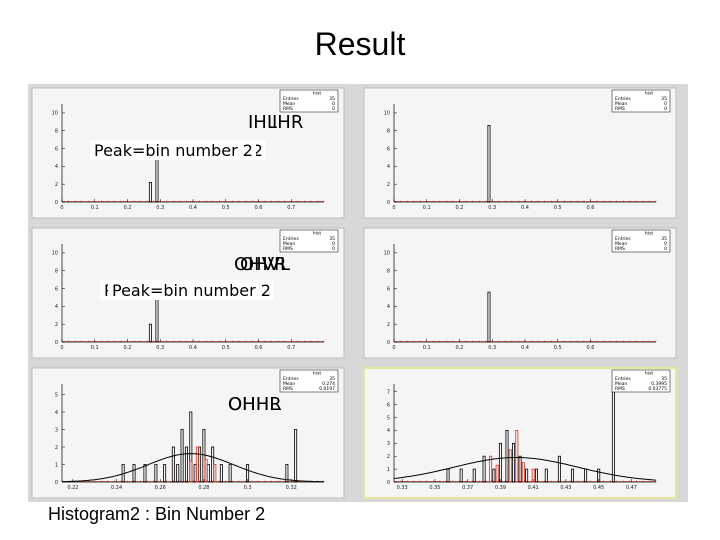 The width and height of the screenshot is (720, 540). Describe the element at coordinates (467, 488) in the screenshot. I see `x-tick-label: 0.37` at that location.